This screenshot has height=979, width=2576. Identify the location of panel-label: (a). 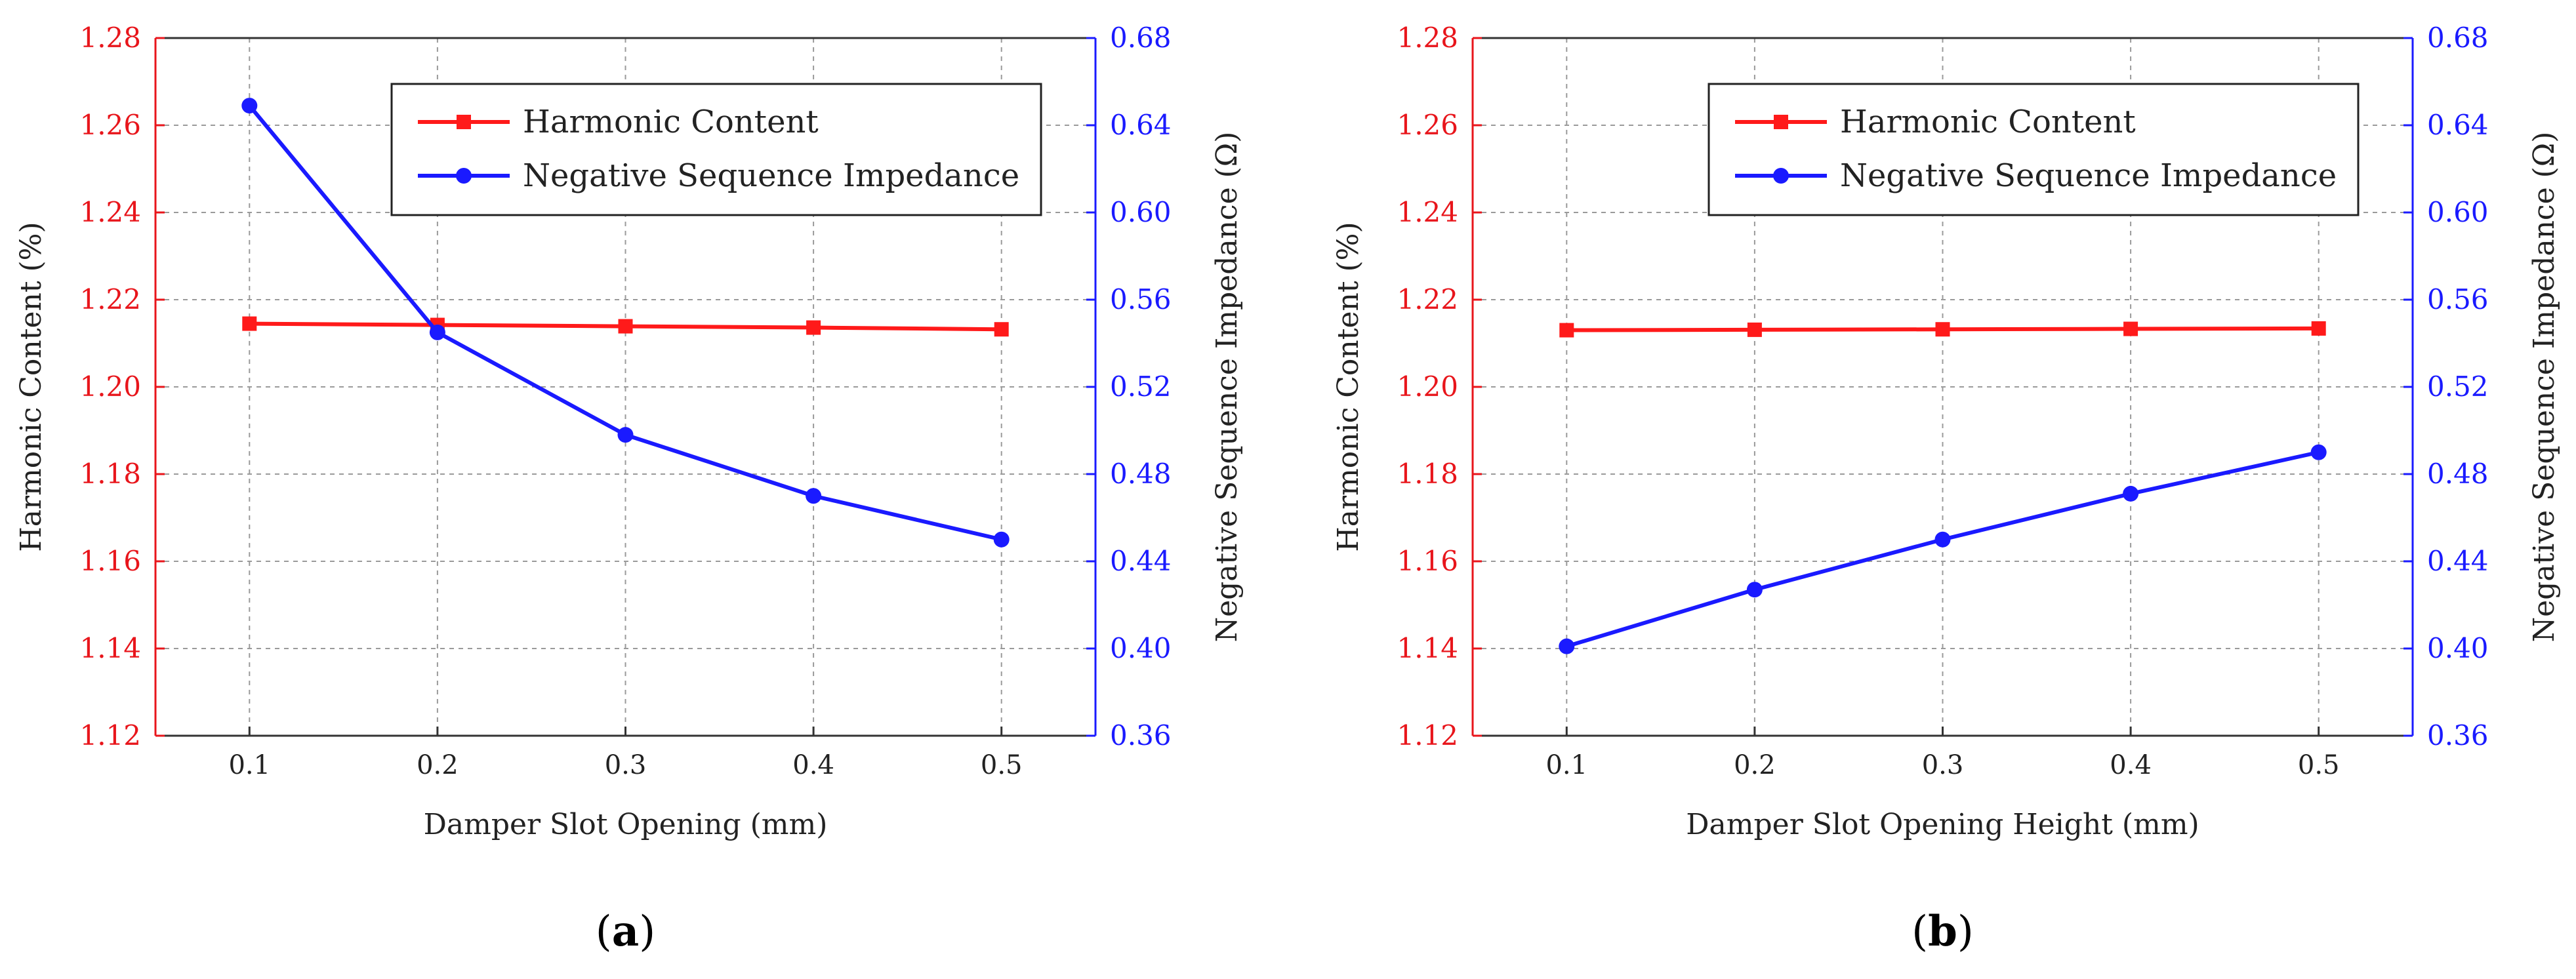
(625, 931).